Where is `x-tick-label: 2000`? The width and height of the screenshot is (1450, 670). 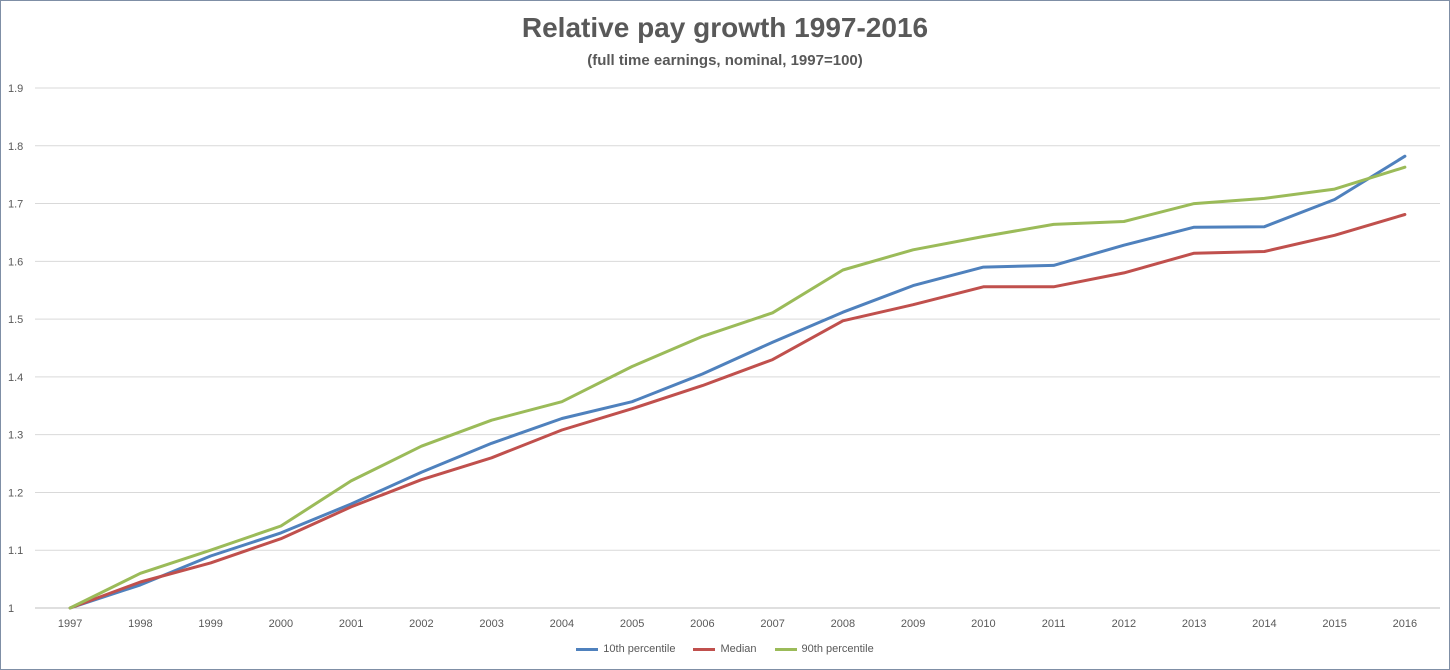 x-tick-label: 2000 is located at coordinates (281, 624).